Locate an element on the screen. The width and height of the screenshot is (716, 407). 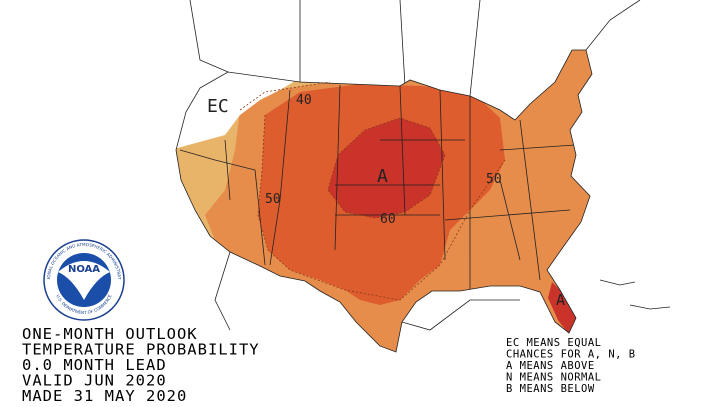
title-line: TEMPERATURE PROBABILITY is located at coordinates (141, 350).